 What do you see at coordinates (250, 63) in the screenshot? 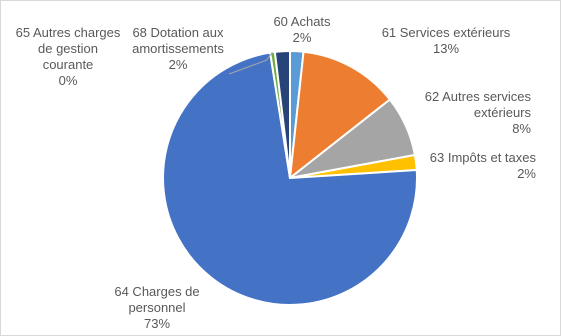
I see `leader-line` at bounding box center [250, 63].